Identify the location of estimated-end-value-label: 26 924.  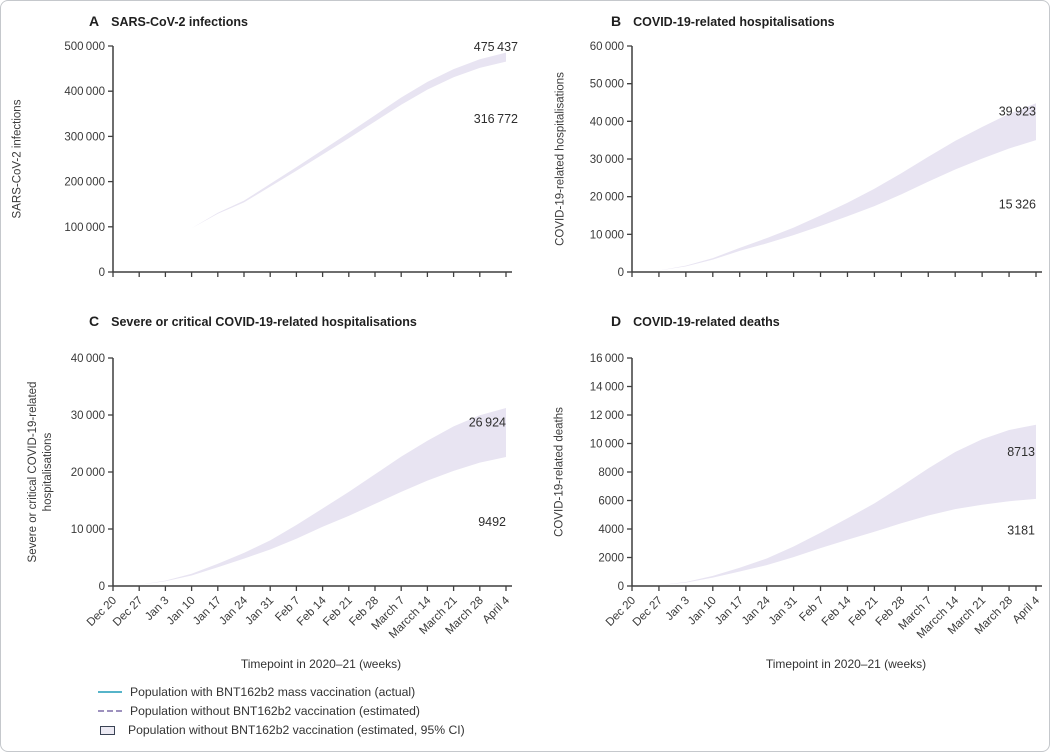
(487, 423).